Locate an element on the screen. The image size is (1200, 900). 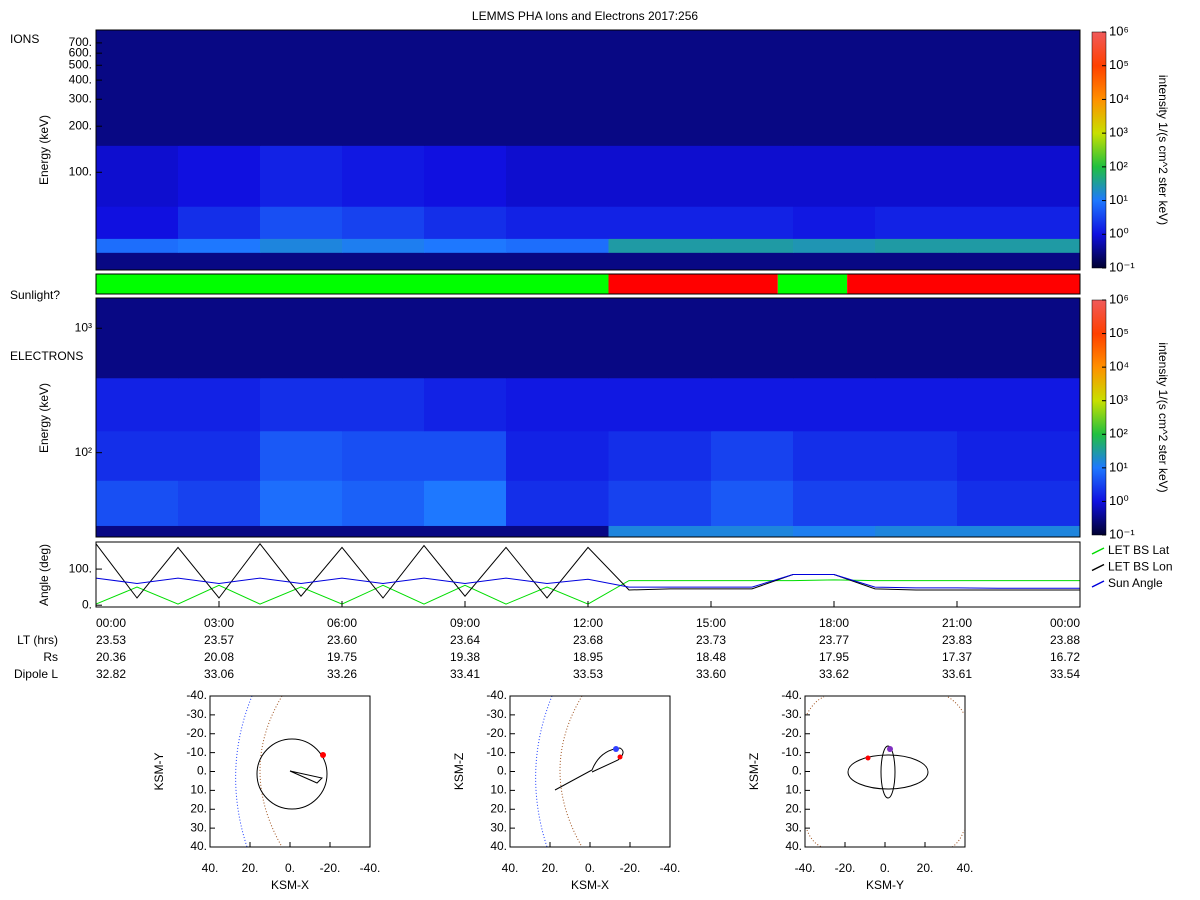
colorbar-tick-label: 10⁻¹ is located at coordinates (1122, 266).